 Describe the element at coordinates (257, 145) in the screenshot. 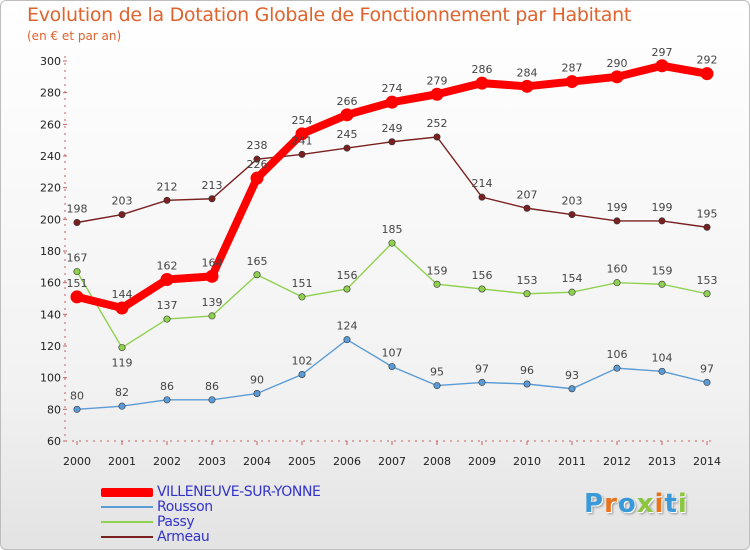

I see `data-label-armeau: 238` at that location.